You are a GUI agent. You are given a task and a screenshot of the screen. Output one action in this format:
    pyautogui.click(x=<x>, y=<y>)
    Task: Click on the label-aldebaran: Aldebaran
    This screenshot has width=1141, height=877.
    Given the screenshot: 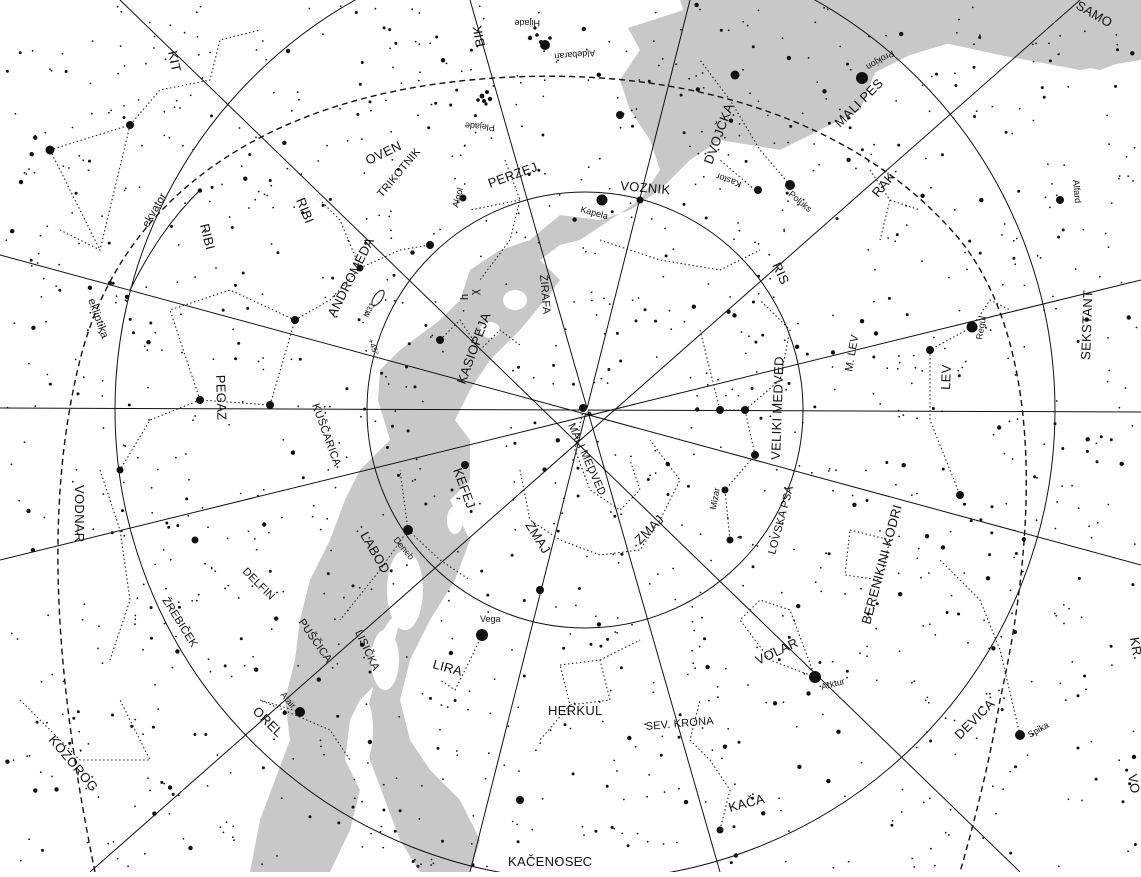 What is the action you would take?
    pyautogui.click(x=575, y=55)
    